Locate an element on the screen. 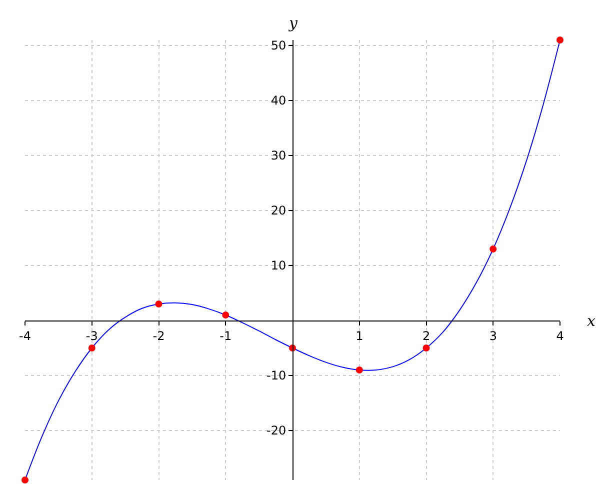  y-tick-label: 20 is located at coordinates (278, 211).